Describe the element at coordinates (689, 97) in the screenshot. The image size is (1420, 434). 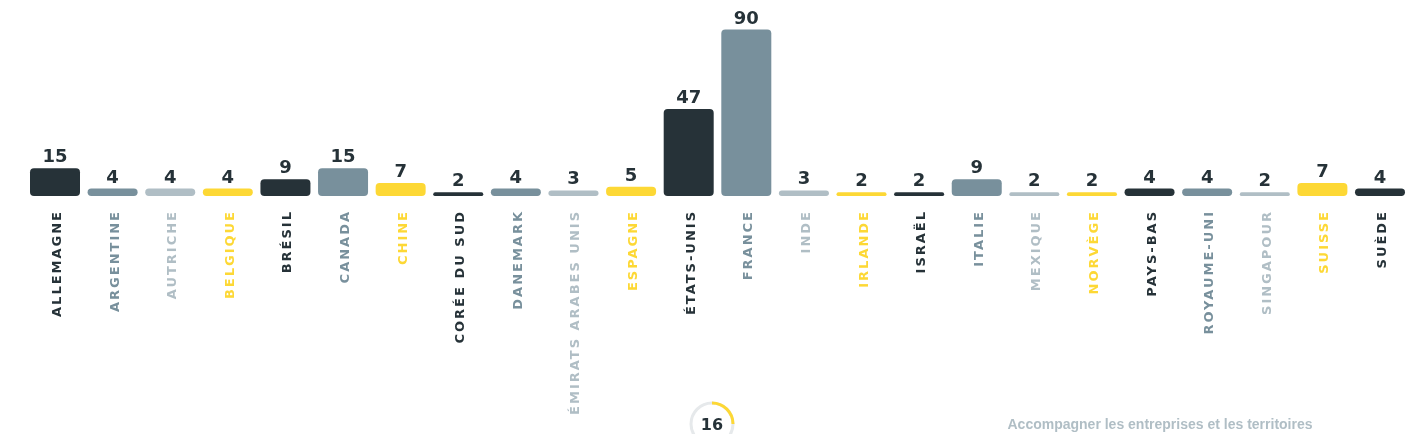
I see `data-label: 47` at that location.